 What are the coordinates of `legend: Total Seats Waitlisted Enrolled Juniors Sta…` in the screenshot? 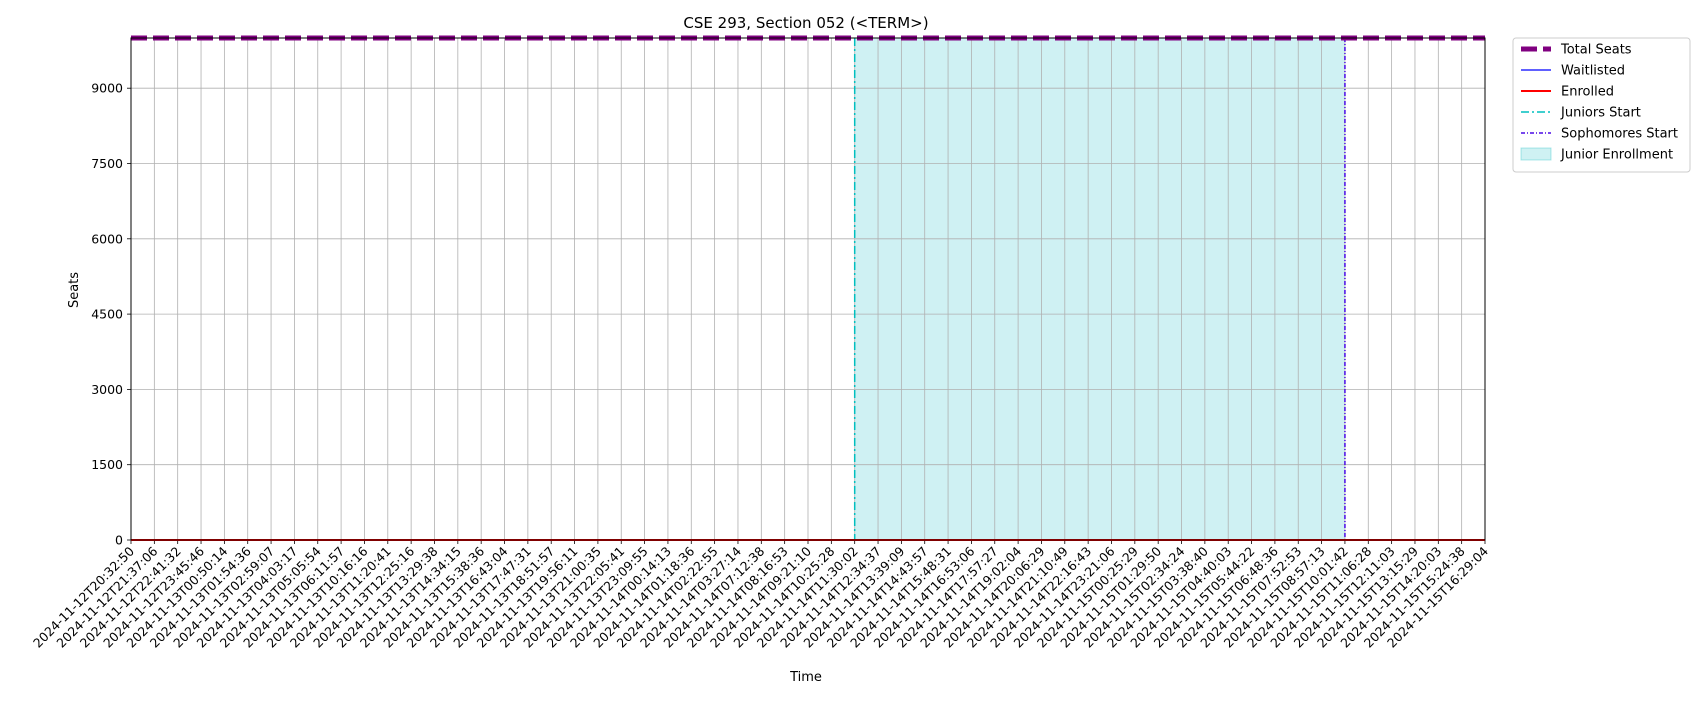 It's located at (1601, 105).